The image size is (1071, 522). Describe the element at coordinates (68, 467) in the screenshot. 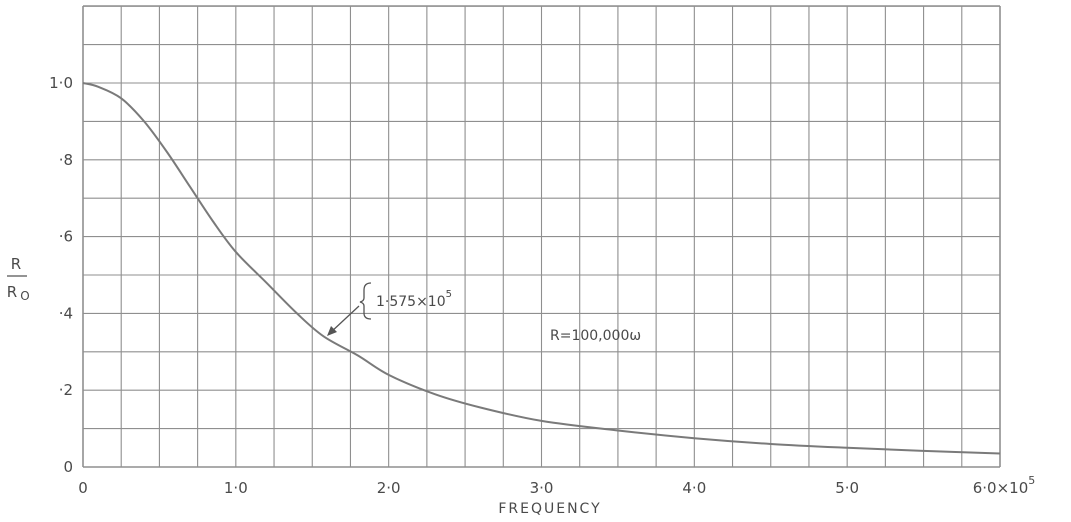

I see `y-tick-label: 0` at that location.